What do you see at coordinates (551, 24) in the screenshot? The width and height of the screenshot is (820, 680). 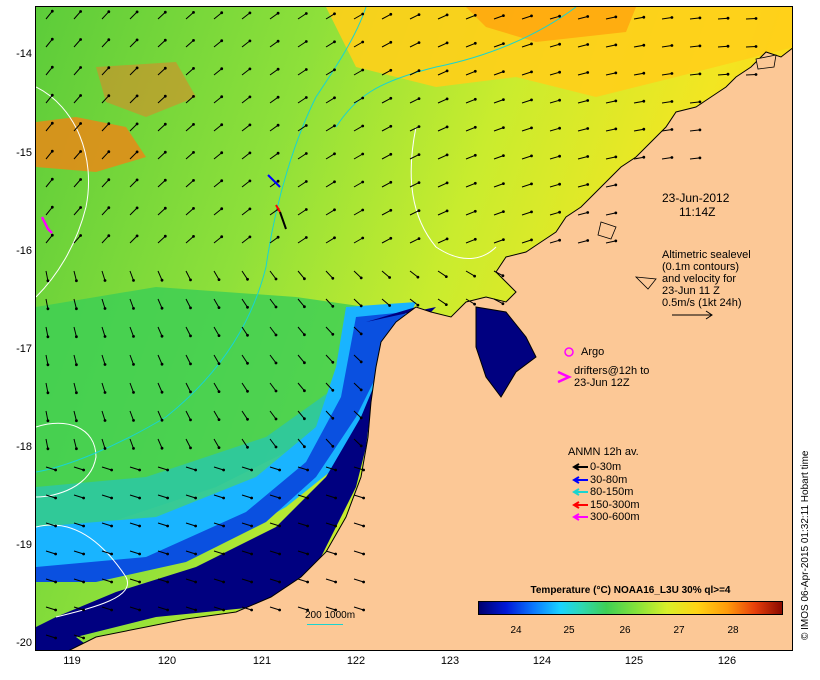 I see `warm-patch-northeast` at bounding box center [551, 24].